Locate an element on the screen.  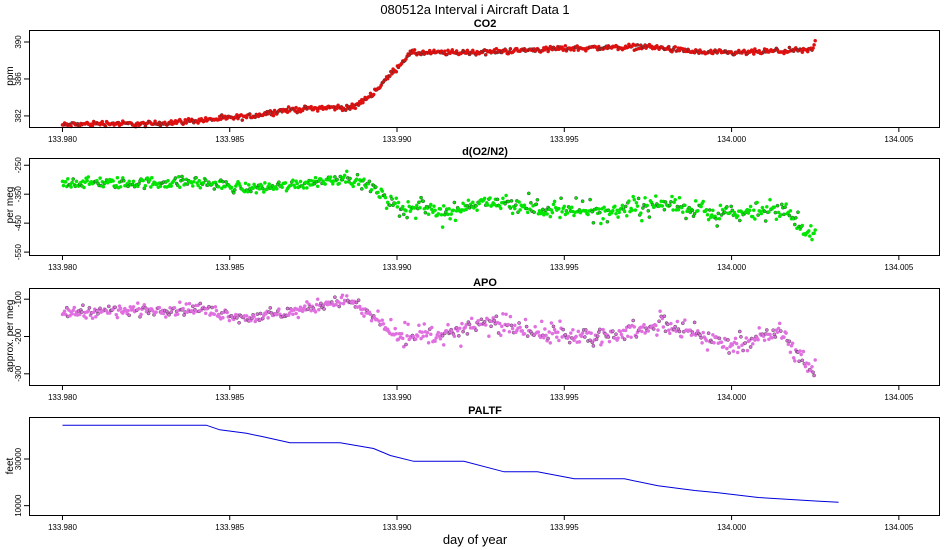
panel-apo-y-tick-label: -100 is located at coordinates (18, 299).